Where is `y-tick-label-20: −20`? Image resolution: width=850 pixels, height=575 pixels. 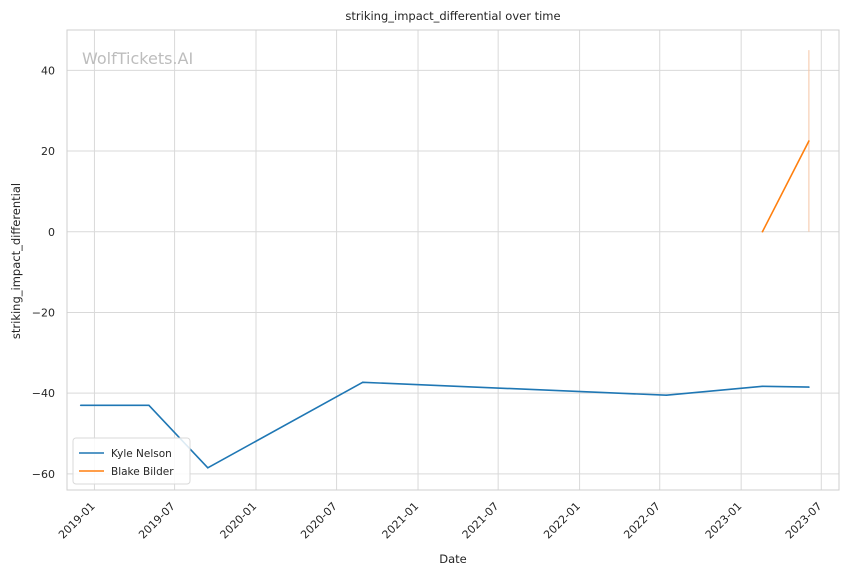 y-tick-label-20: −20 is located at coordinates (43, 312).